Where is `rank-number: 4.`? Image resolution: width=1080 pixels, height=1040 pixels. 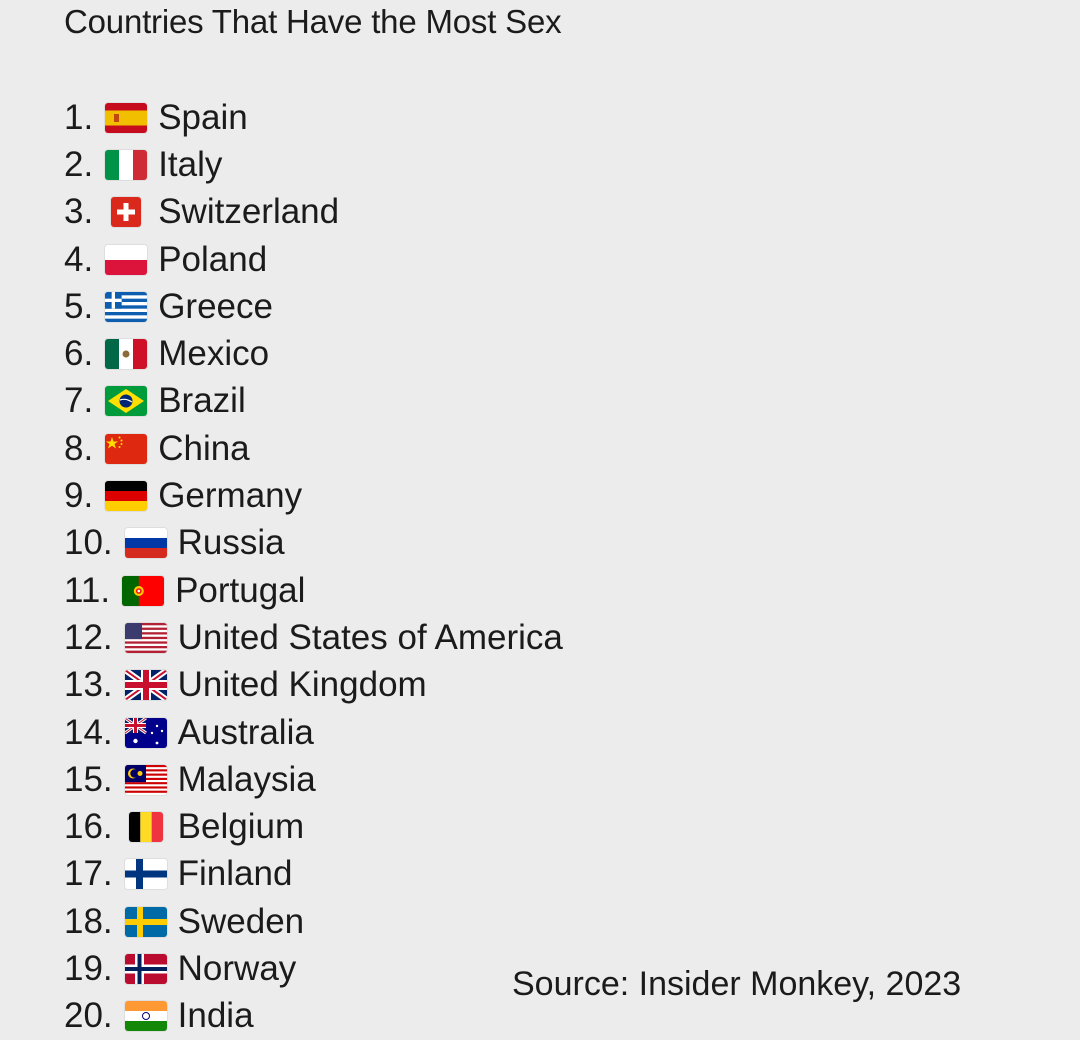
rank-number: 4. is located at coordinates (79, 259).